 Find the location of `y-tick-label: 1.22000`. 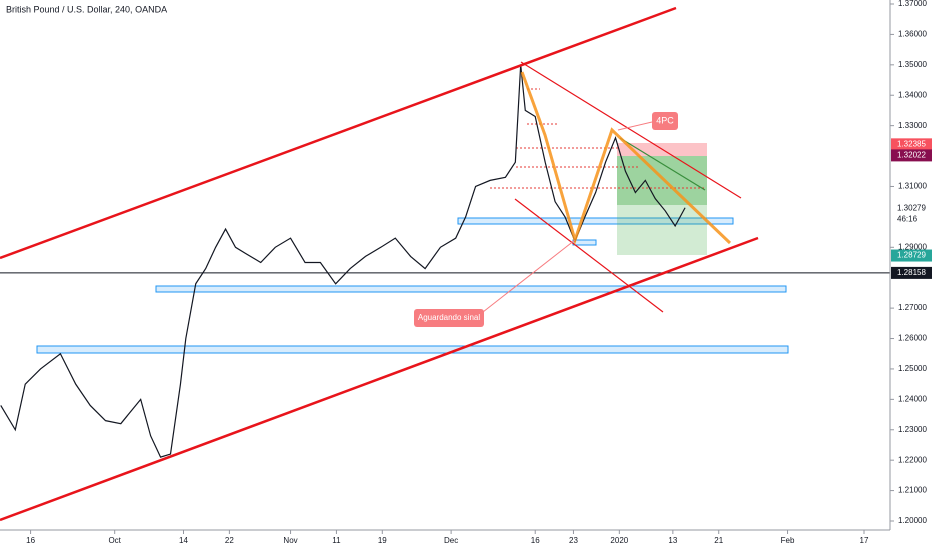

y-tick-label: 1.22000 is located at coordinates (912, 459).